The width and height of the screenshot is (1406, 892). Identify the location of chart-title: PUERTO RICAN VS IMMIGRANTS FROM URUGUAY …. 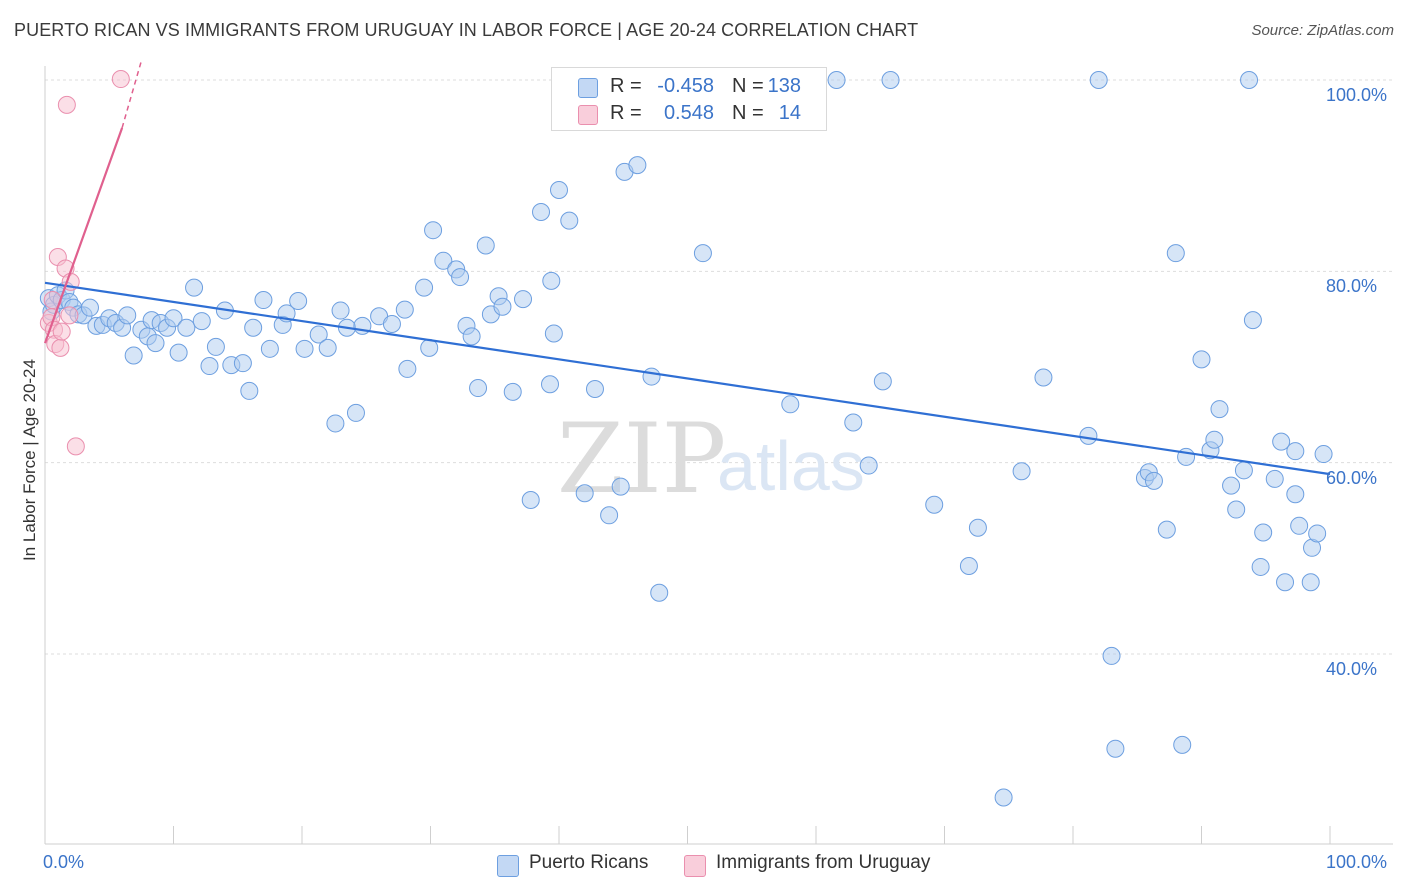
(466, 30).